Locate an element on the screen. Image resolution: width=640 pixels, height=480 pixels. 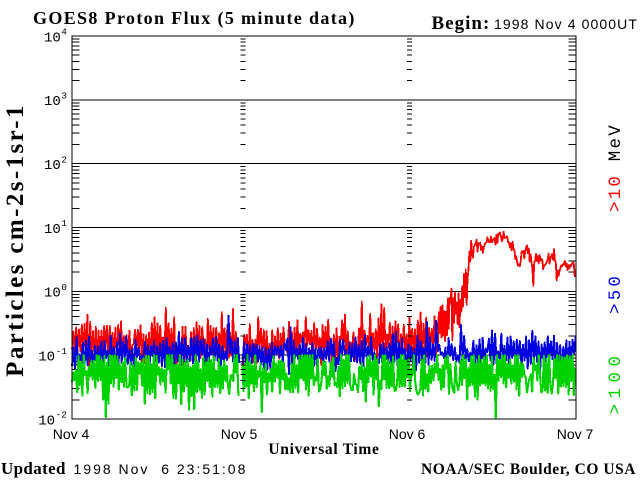
svg-text: -1 is located at coordinates (62, 351).